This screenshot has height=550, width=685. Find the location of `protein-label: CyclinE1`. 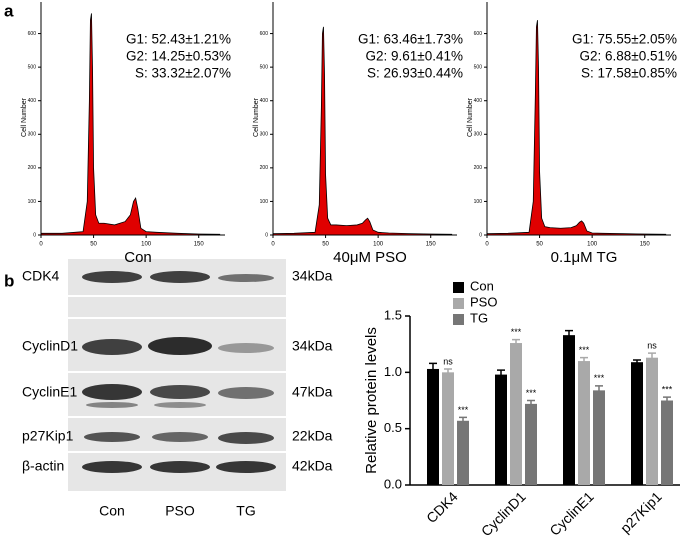

protein-label: CyclinE1 is located at coordinates (49, 392).